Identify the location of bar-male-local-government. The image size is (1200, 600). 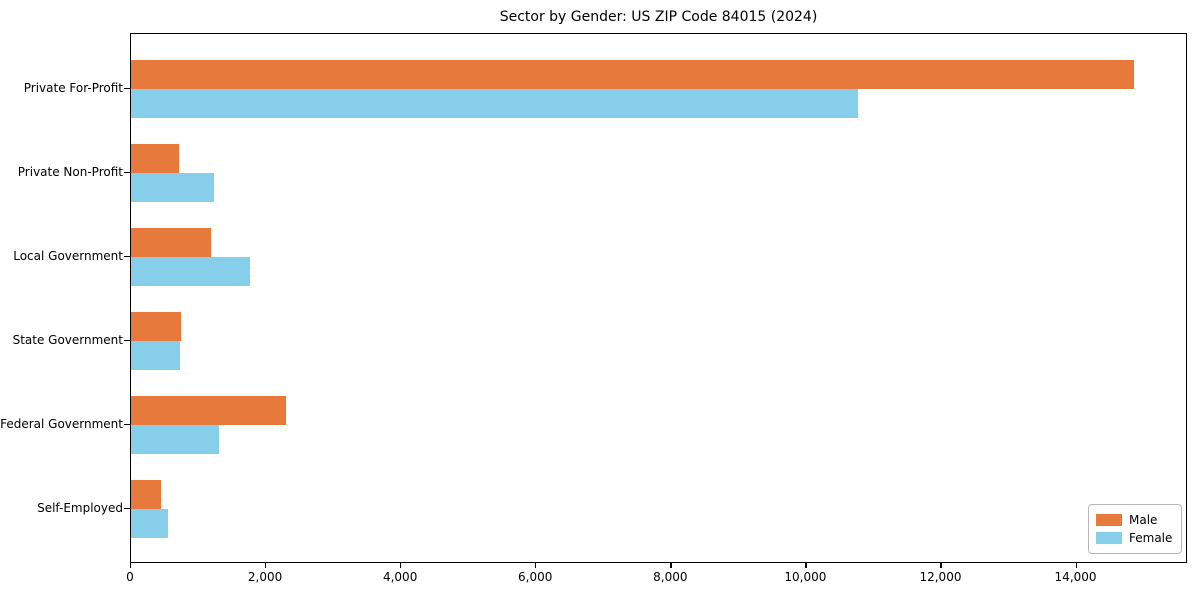
(171, 243).